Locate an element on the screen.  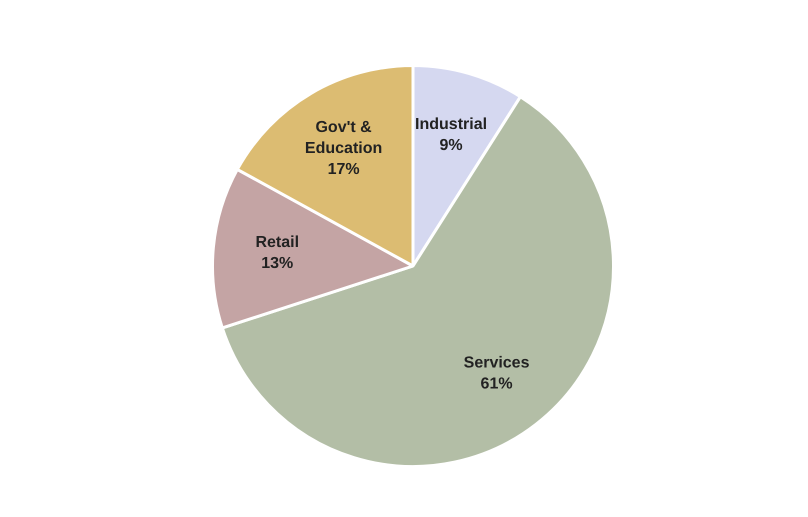
data-label: 61% is located at coordinates (496, 384).